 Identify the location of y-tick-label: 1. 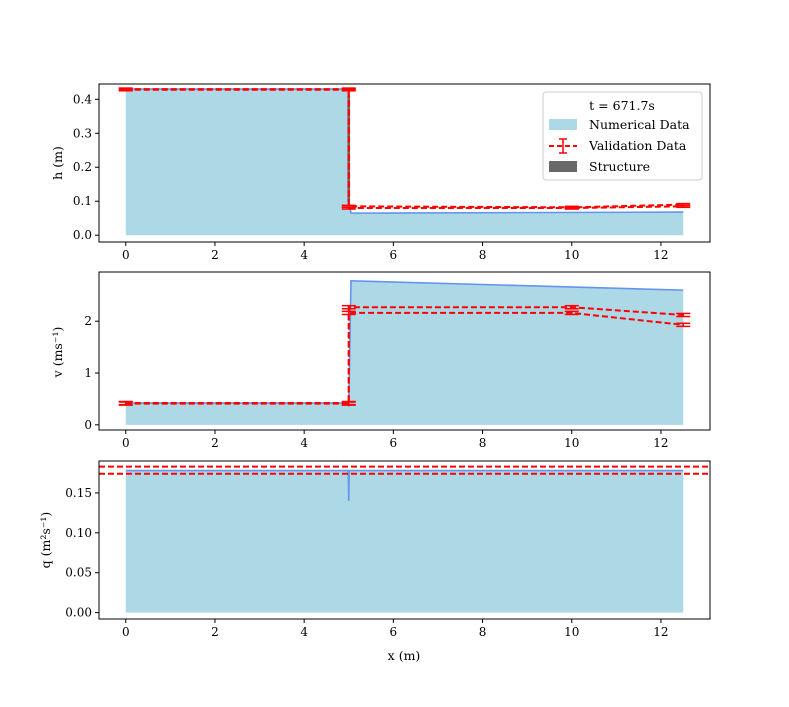
(88, 373).